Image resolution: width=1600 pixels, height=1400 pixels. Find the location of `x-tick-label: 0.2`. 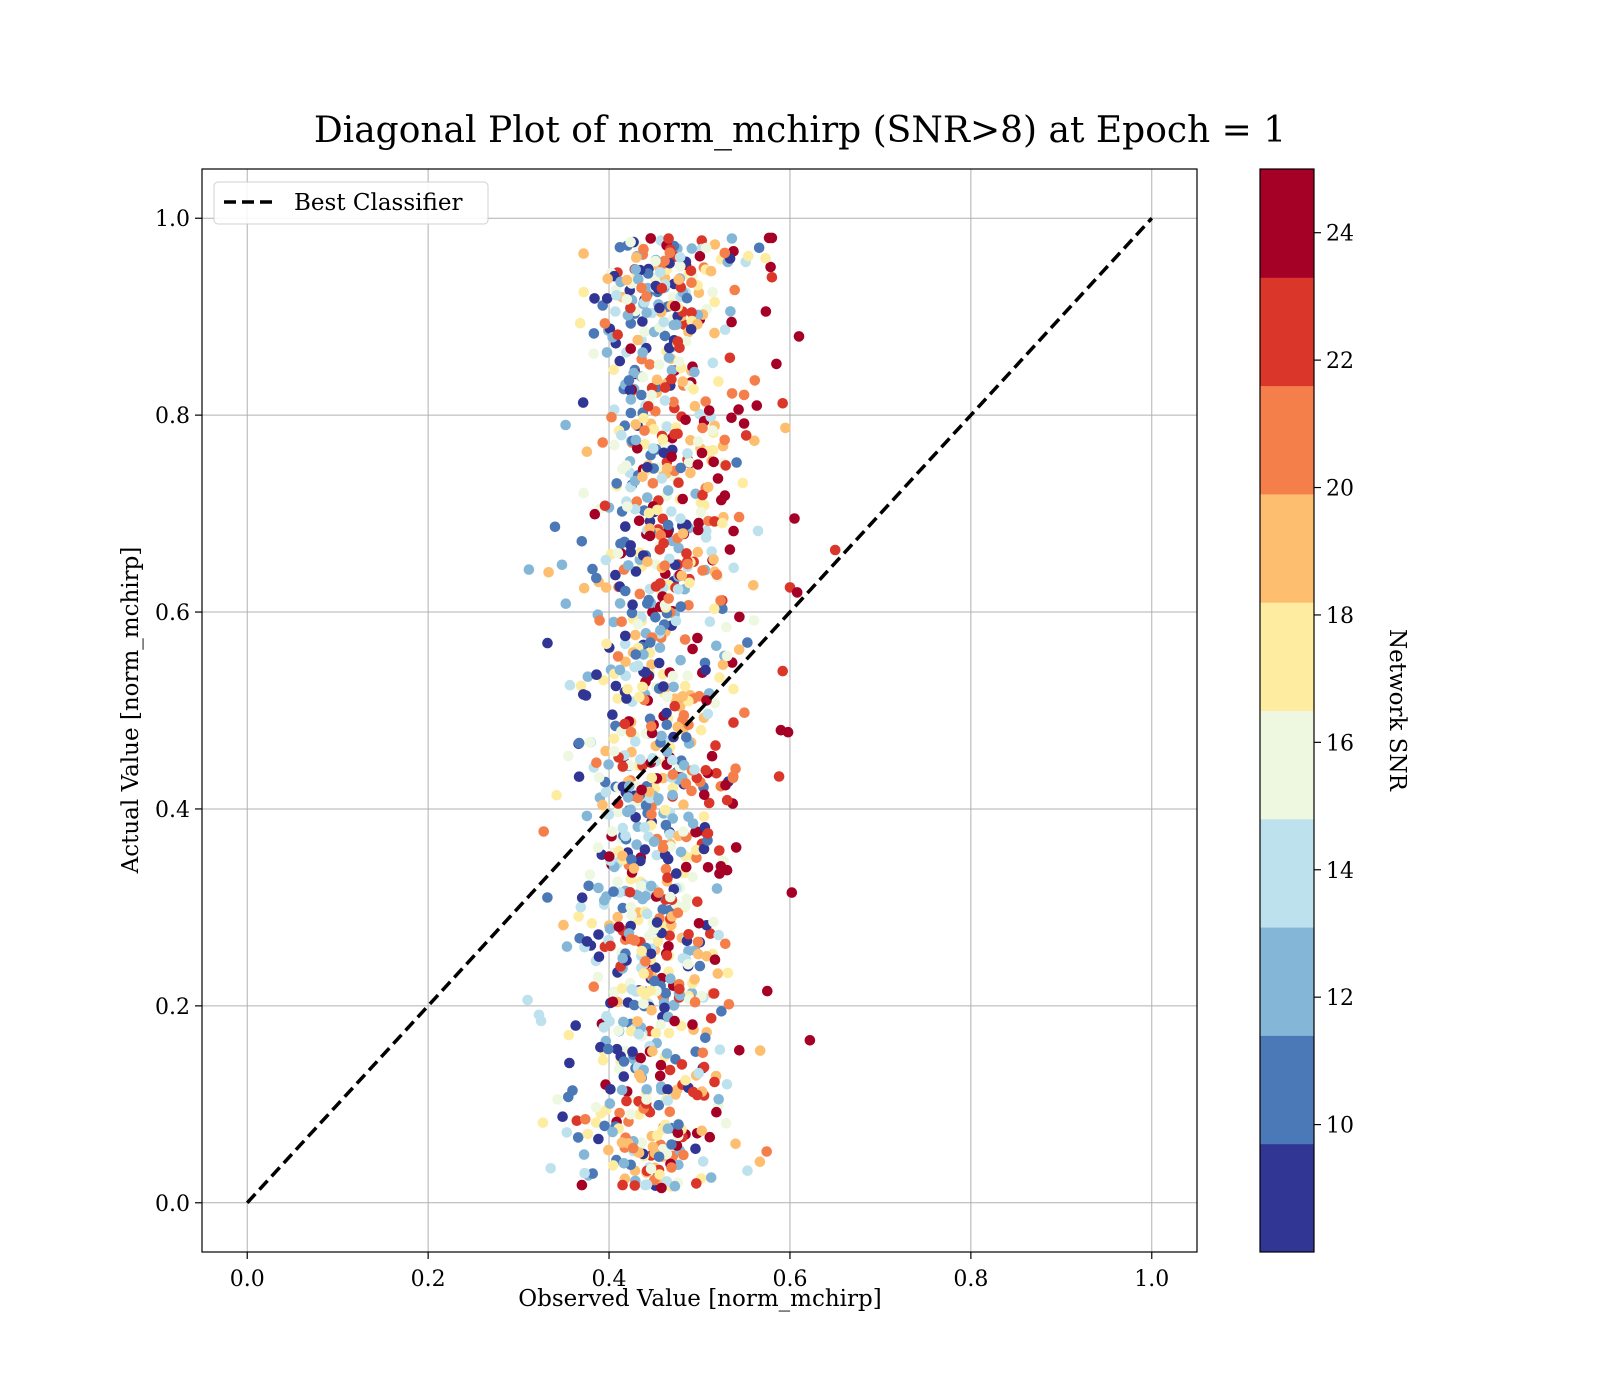

x-tick-label: 0.2 is located at coordinates (428, 1279).